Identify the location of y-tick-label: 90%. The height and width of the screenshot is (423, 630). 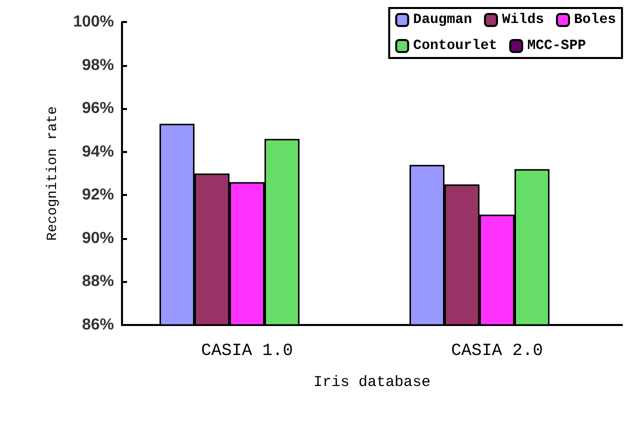
(98, 238).